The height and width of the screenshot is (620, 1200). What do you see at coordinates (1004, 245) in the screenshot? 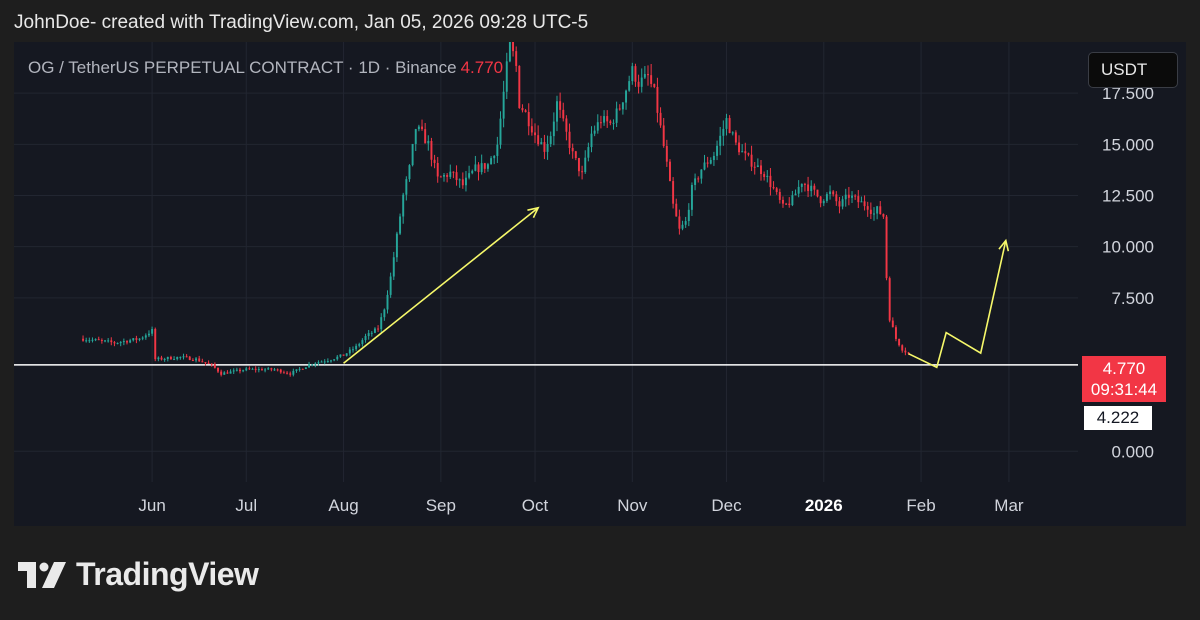
I see `projection-arrowhead` at bounding box center [1004, 245].